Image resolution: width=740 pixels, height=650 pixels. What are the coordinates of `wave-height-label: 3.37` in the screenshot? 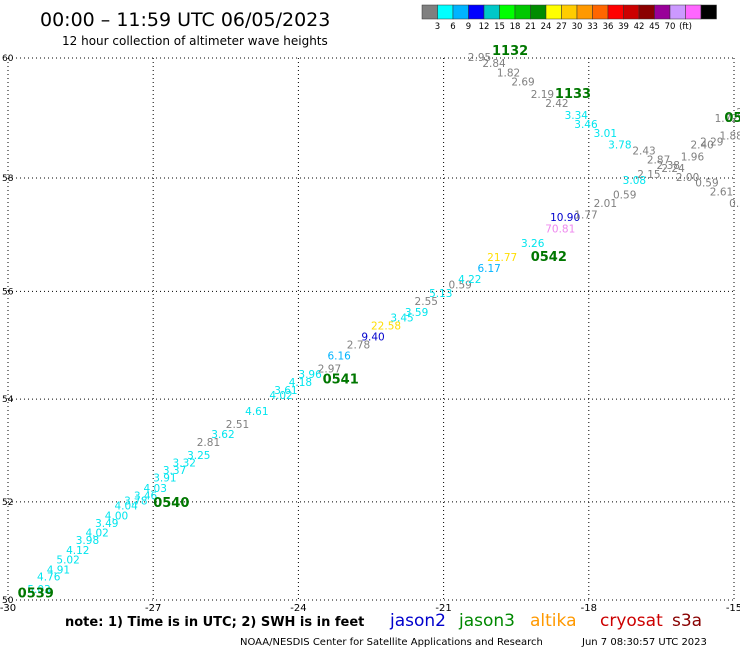 It's located at (174, 471).